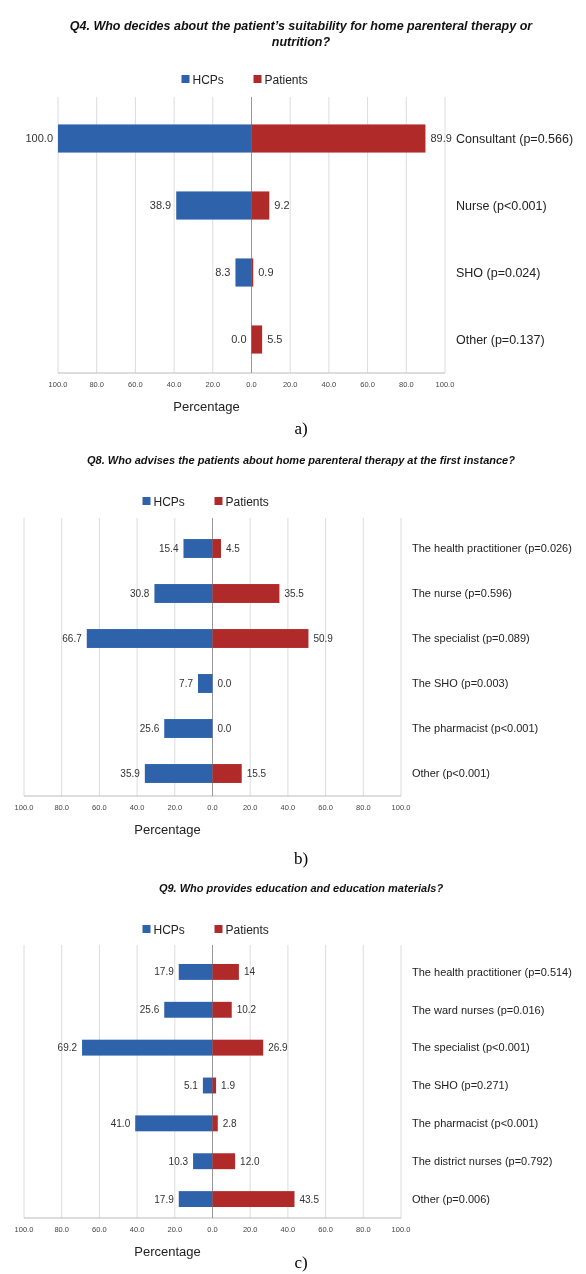 Image resolution: width=586 pixels, height=1274 pixels. I want to click on y-tick-label: The district nurses (p=0.792), so click(482, 1161).